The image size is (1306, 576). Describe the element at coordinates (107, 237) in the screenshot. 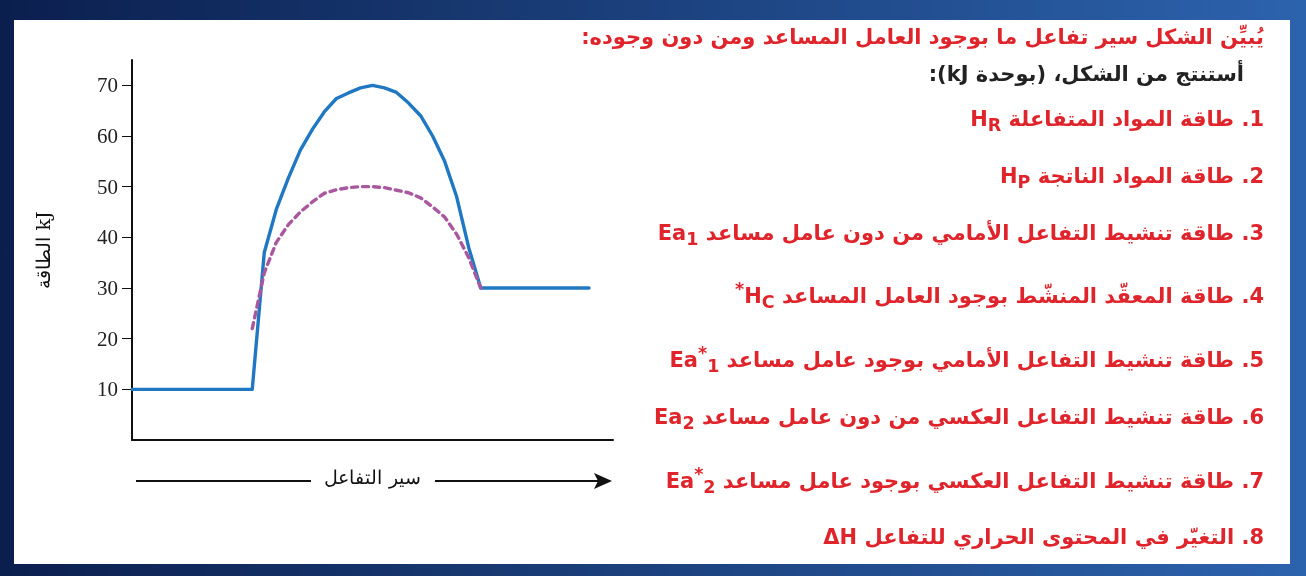

I see `y-tick-label: 40` at that location.